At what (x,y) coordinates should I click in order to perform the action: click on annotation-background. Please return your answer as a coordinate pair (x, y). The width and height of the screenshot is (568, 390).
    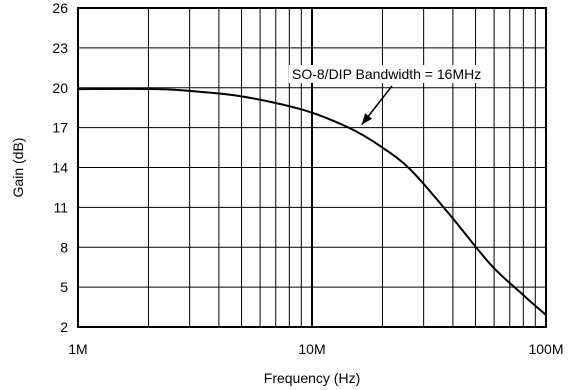
    Looking at the image, I should click on (387, 74).